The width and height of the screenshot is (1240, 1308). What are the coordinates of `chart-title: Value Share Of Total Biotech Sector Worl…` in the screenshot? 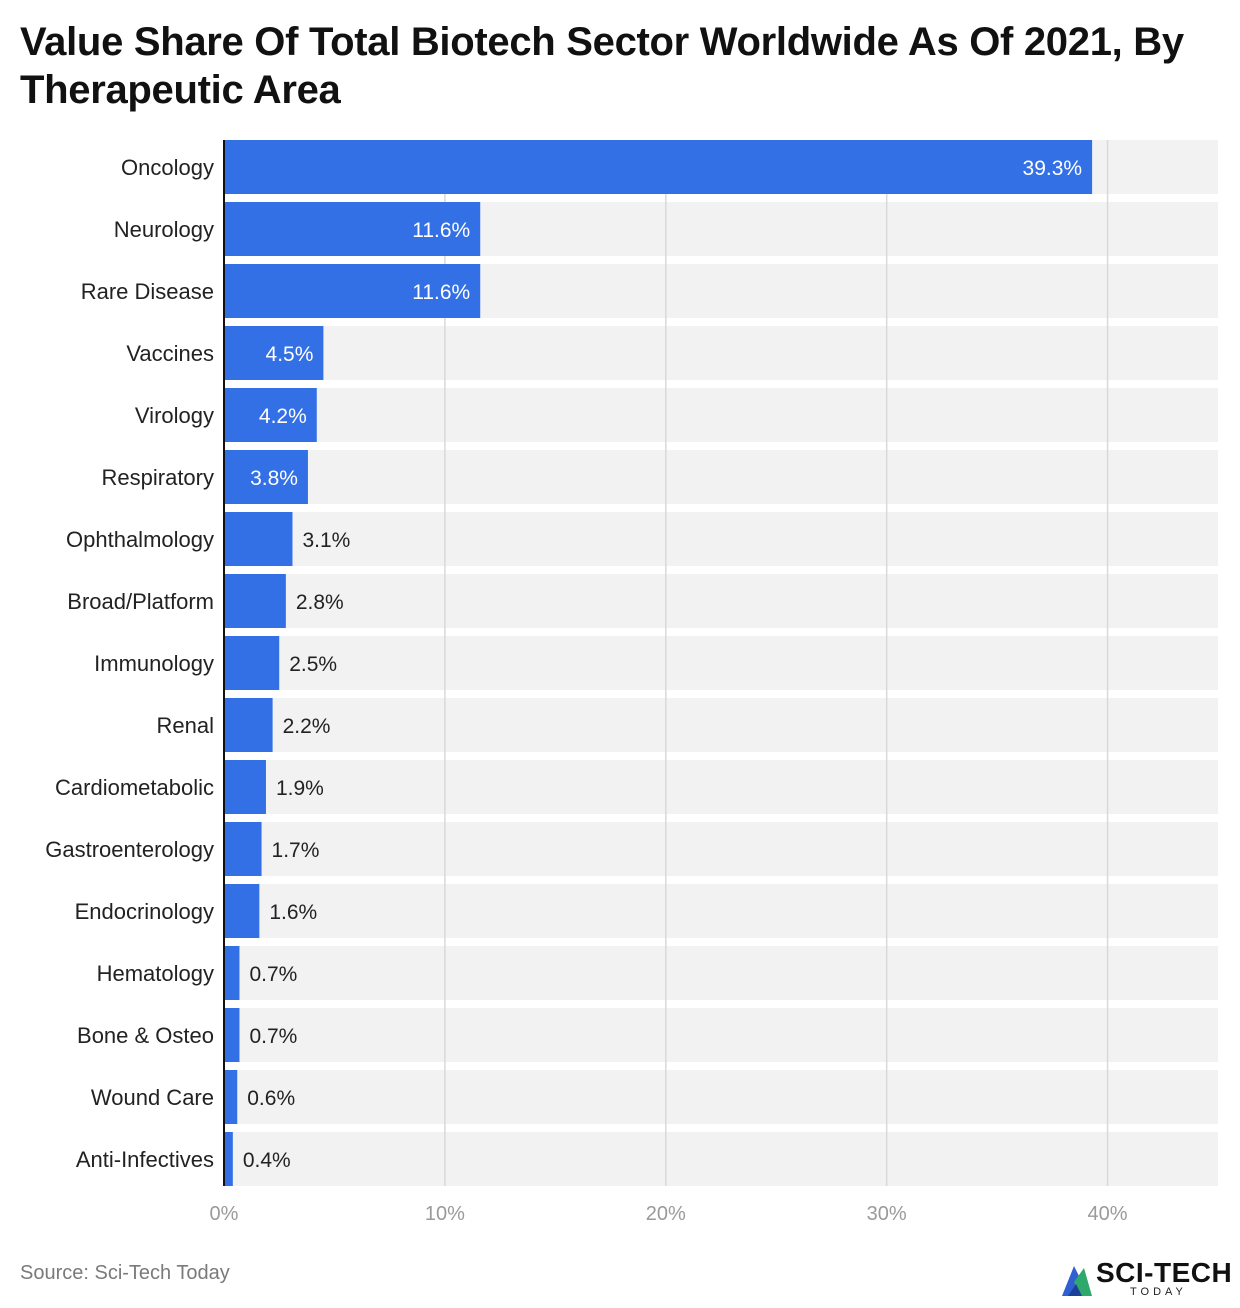 It's located at (602, 66).